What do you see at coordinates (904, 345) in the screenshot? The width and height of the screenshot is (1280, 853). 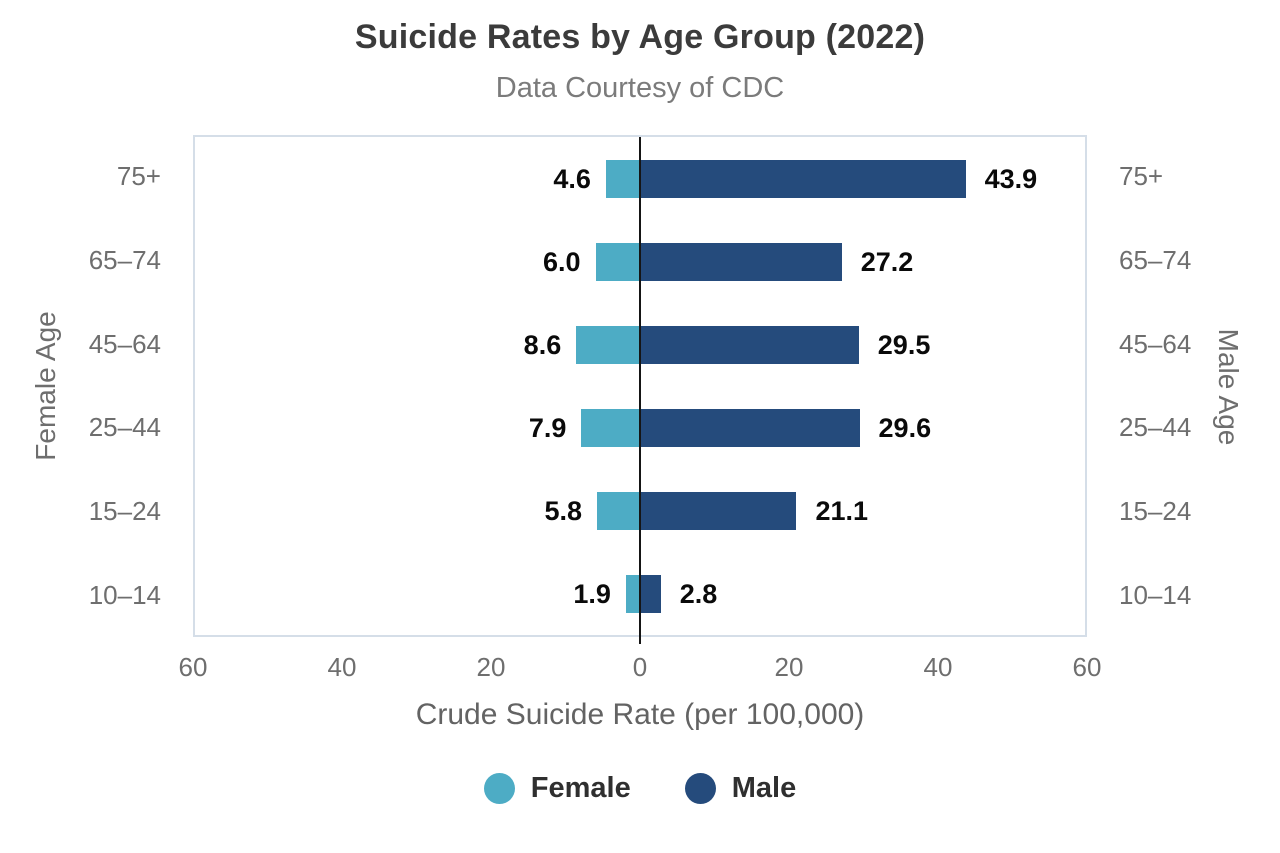 I see `male-value-label: 29.5` at bounding box center [904, 345].